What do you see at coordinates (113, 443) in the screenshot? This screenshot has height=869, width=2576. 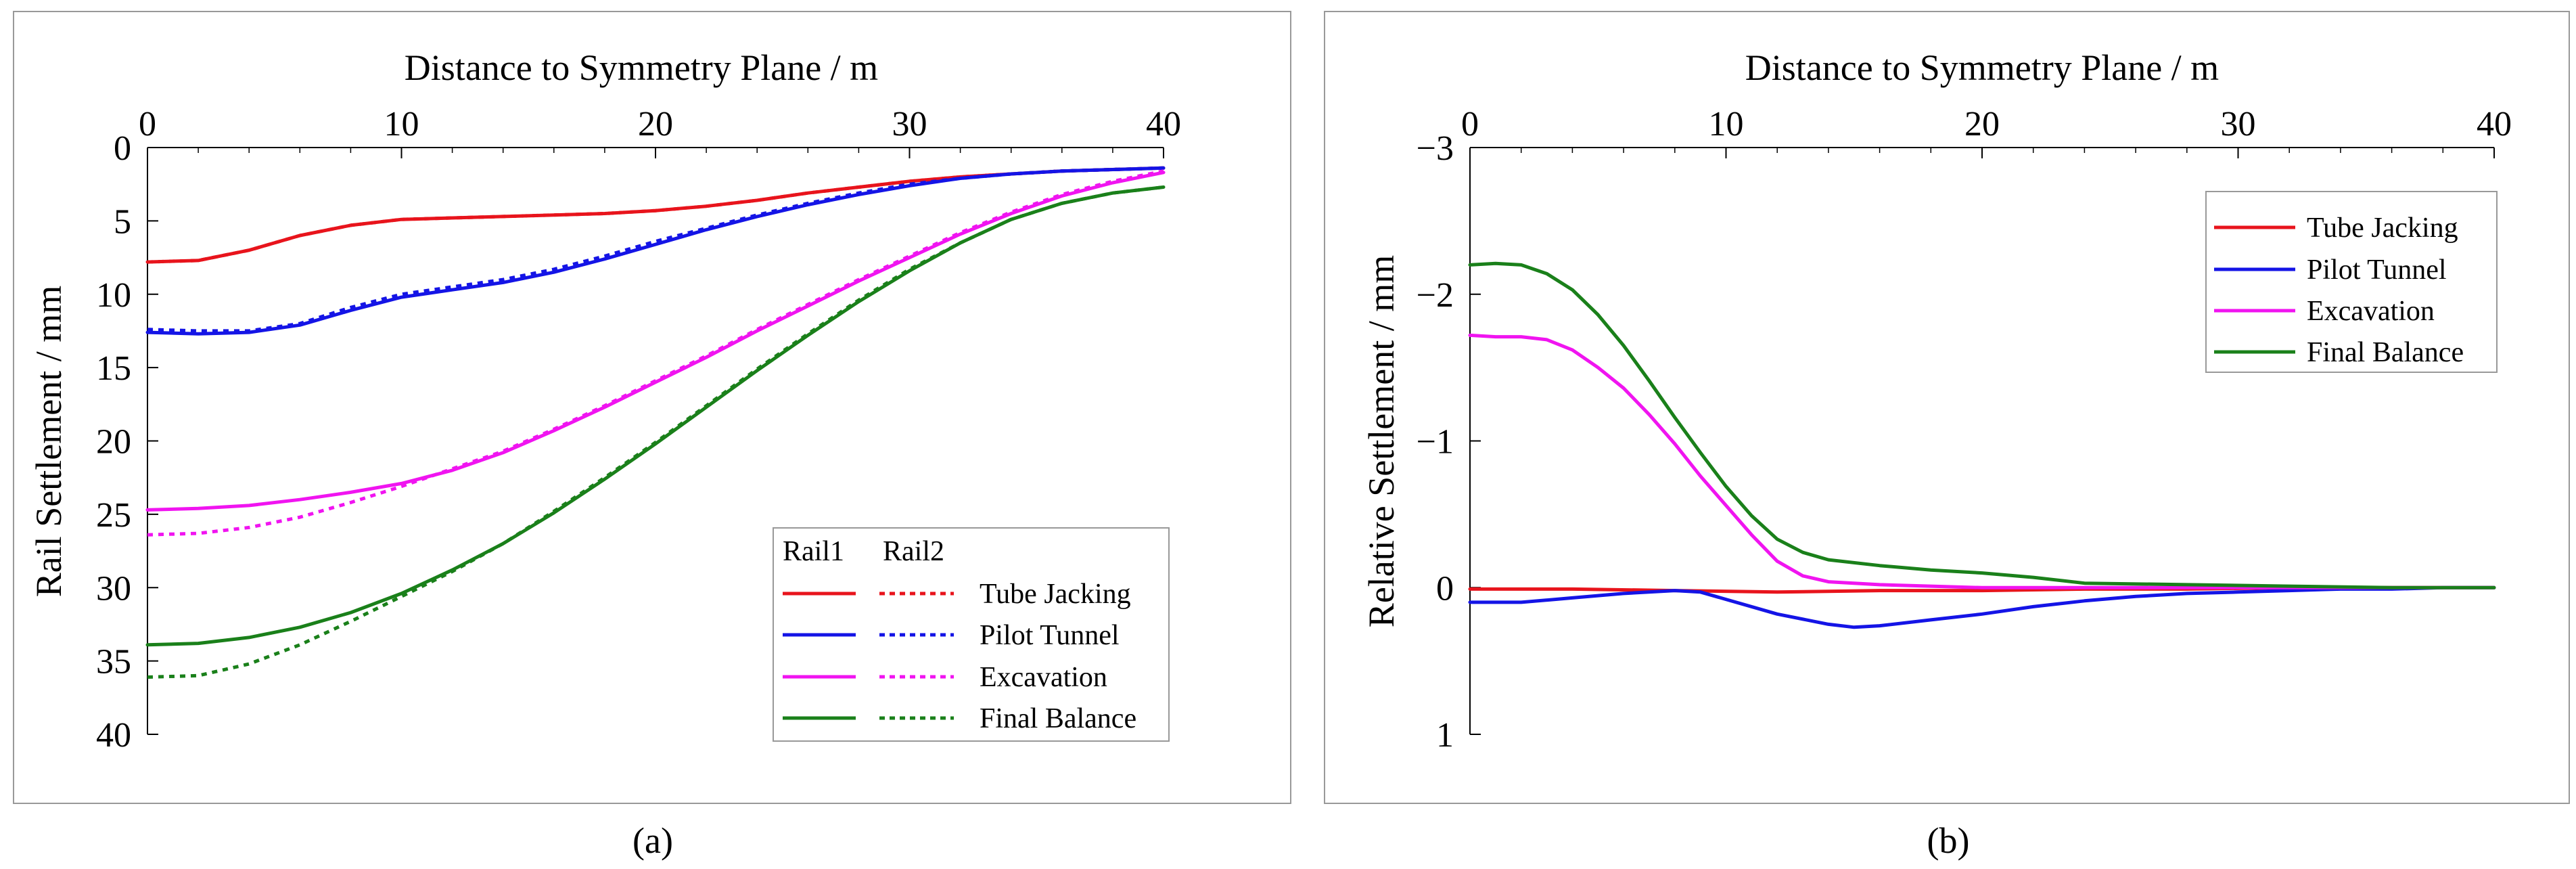 I see `panel-a-y-tick-label: 20` at bounding box center [113, 443].